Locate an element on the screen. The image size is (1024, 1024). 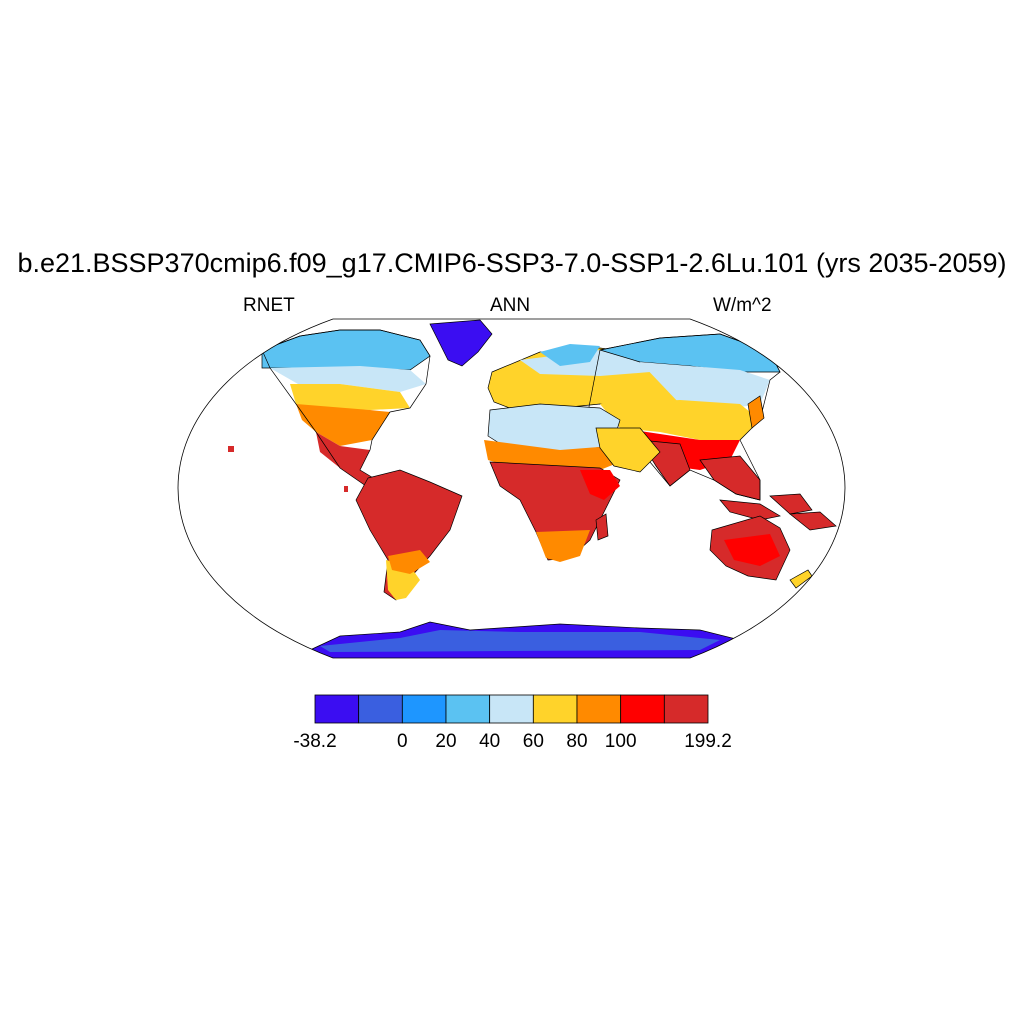
colorbar-tick-label-6: 100 is located at coordinates (620, 741).